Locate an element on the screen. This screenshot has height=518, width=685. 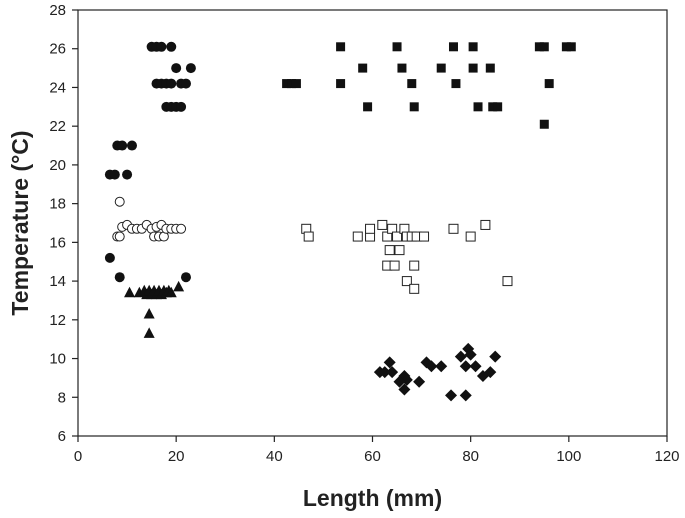
x-tick-label: 100 is located at coordinates (568, 456).